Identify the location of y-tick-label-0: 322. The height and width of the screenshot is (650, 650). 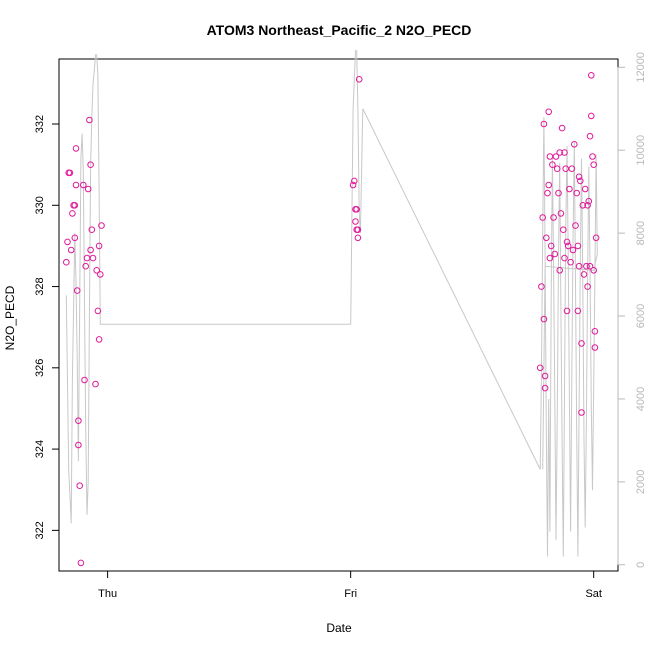
(40, 530).